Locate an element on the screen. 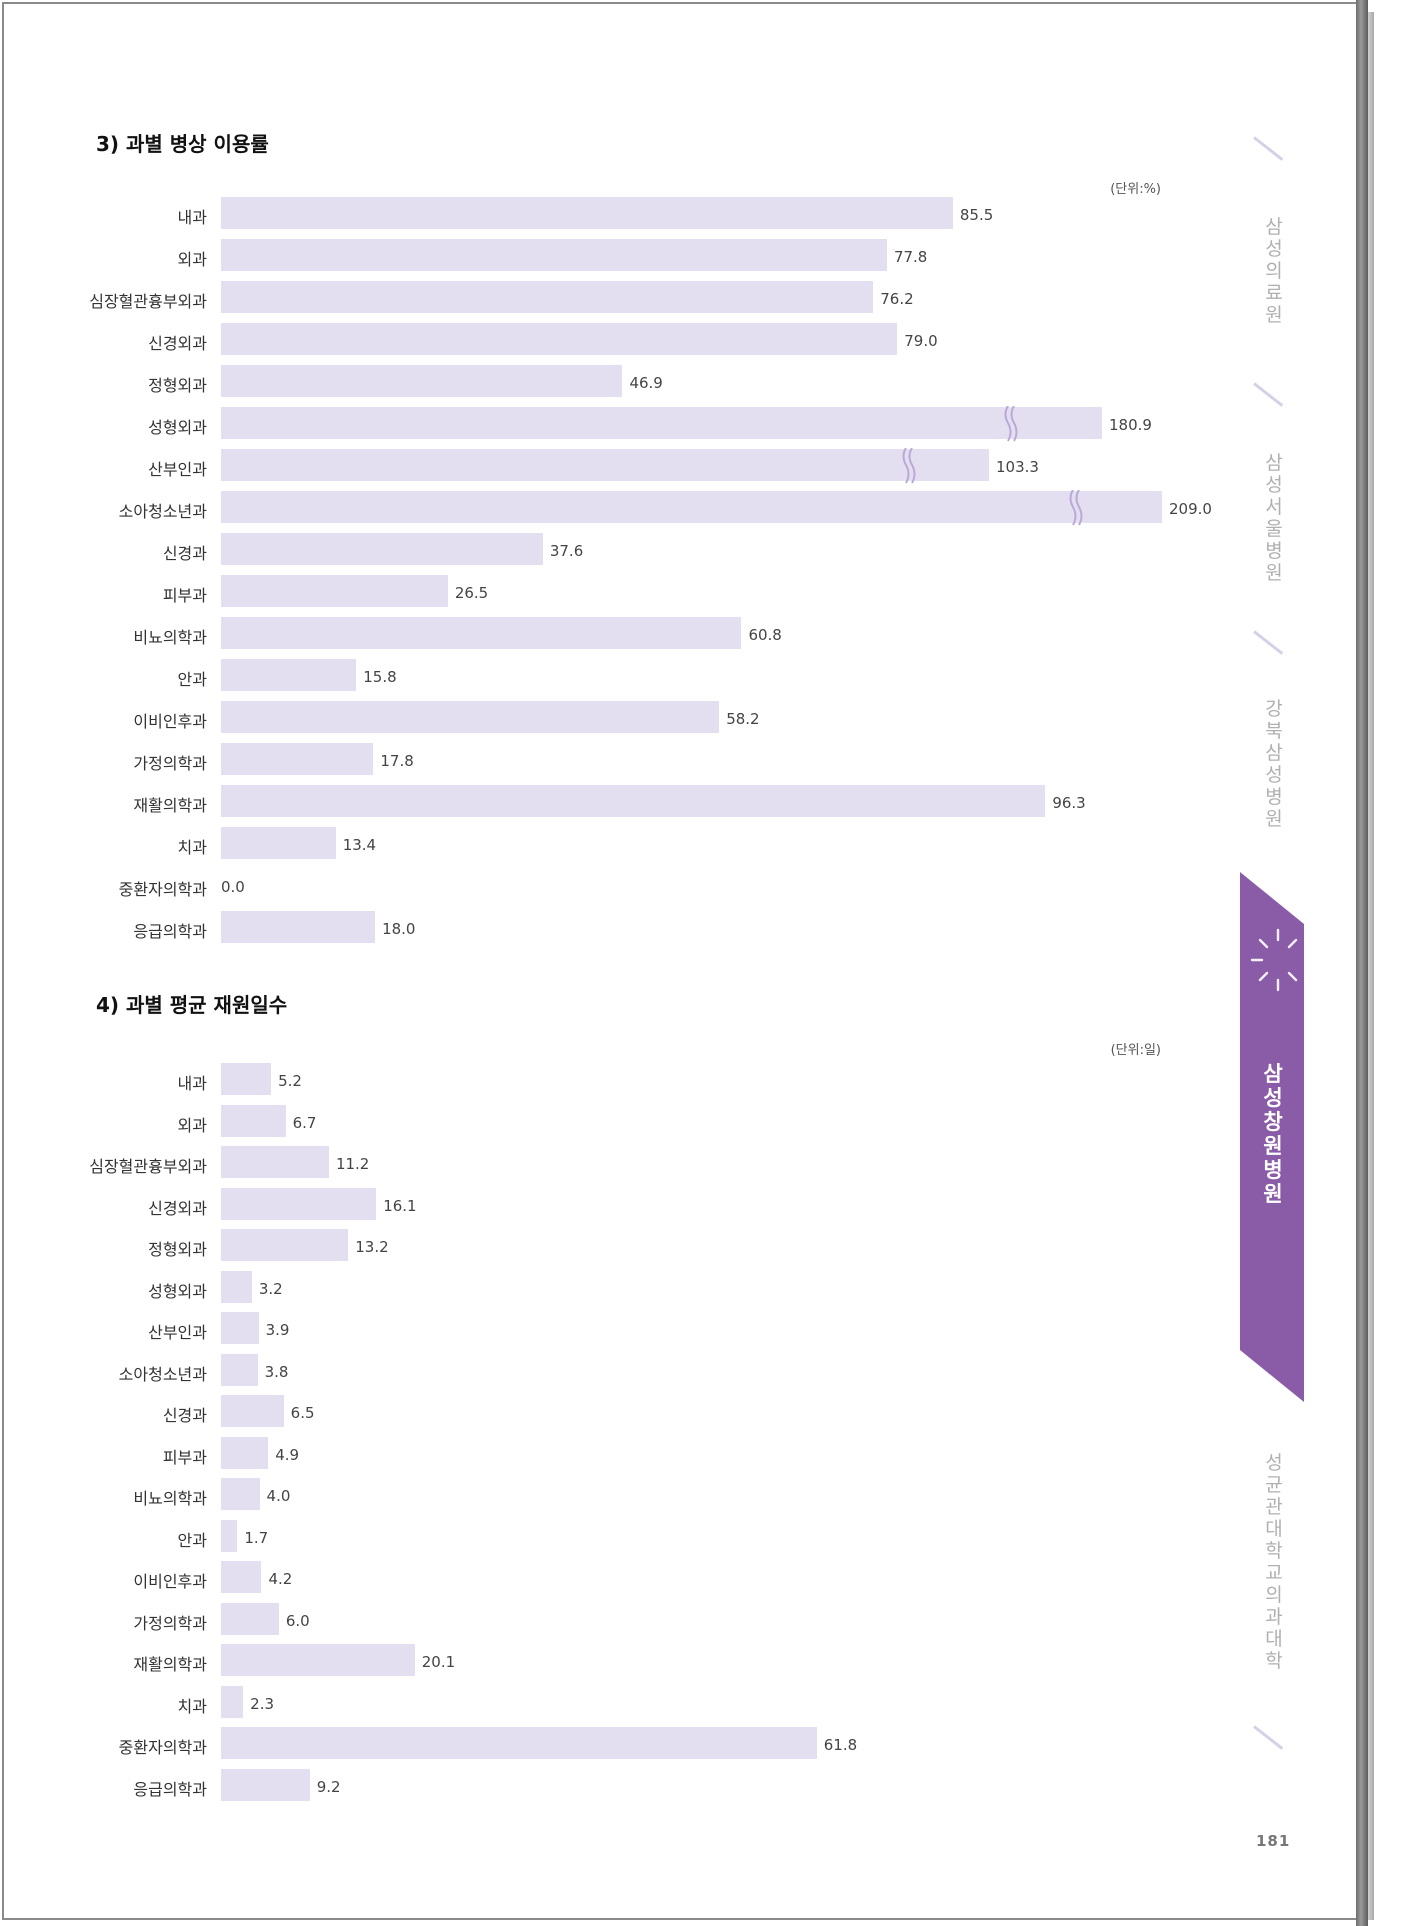  value-label: 18.0 is located at coordinates (399, 929).